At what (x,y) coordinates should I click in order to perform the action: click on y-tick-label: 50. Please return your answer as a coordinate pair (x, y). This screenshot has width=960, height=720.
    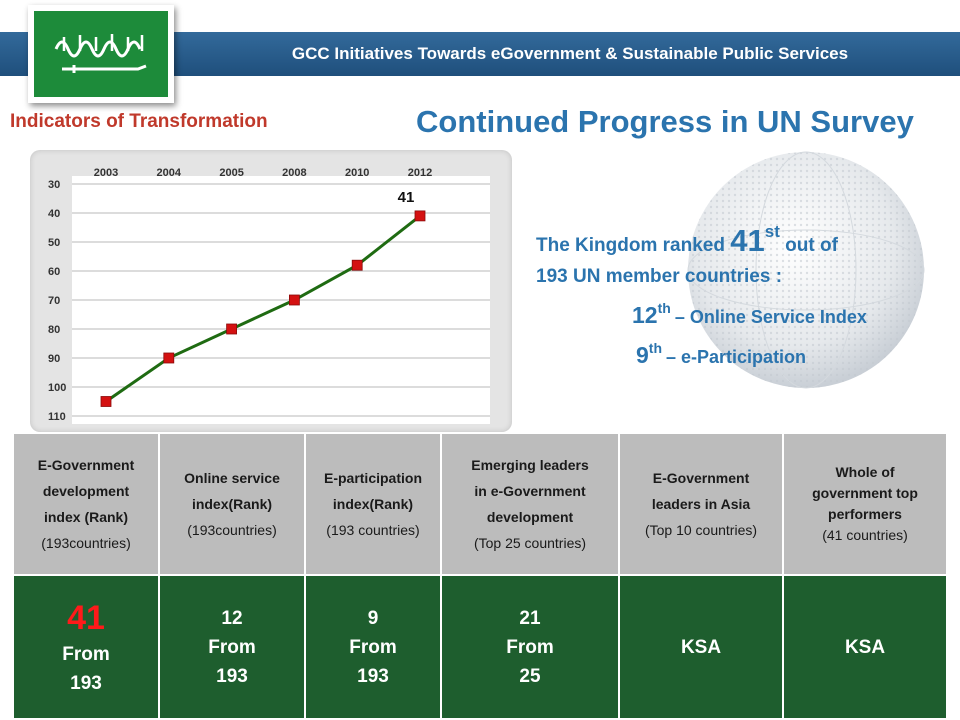
    Looking at the image, I should click on (54, 243).